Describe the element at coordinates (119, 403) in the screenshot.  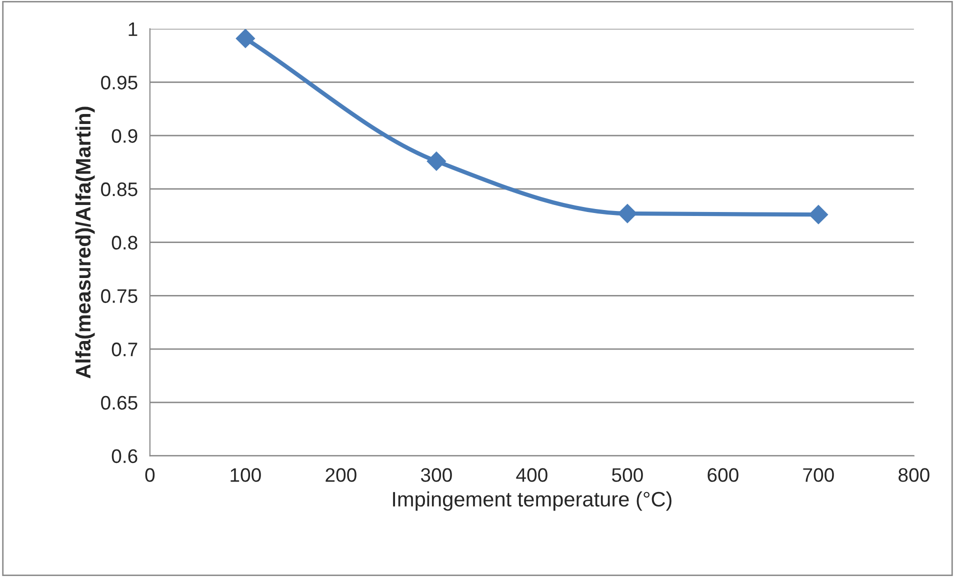
I see `y-tick-label: 0.65` at that location.